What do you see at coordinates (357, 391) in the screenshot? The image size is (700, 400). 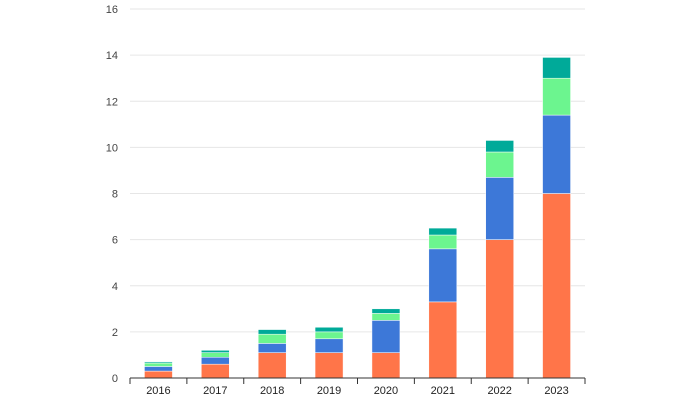 I see `x-axis-ticks: 2016 2017 2018 2019 2020 2021 2022 2023` at bounding box center [357, 391].